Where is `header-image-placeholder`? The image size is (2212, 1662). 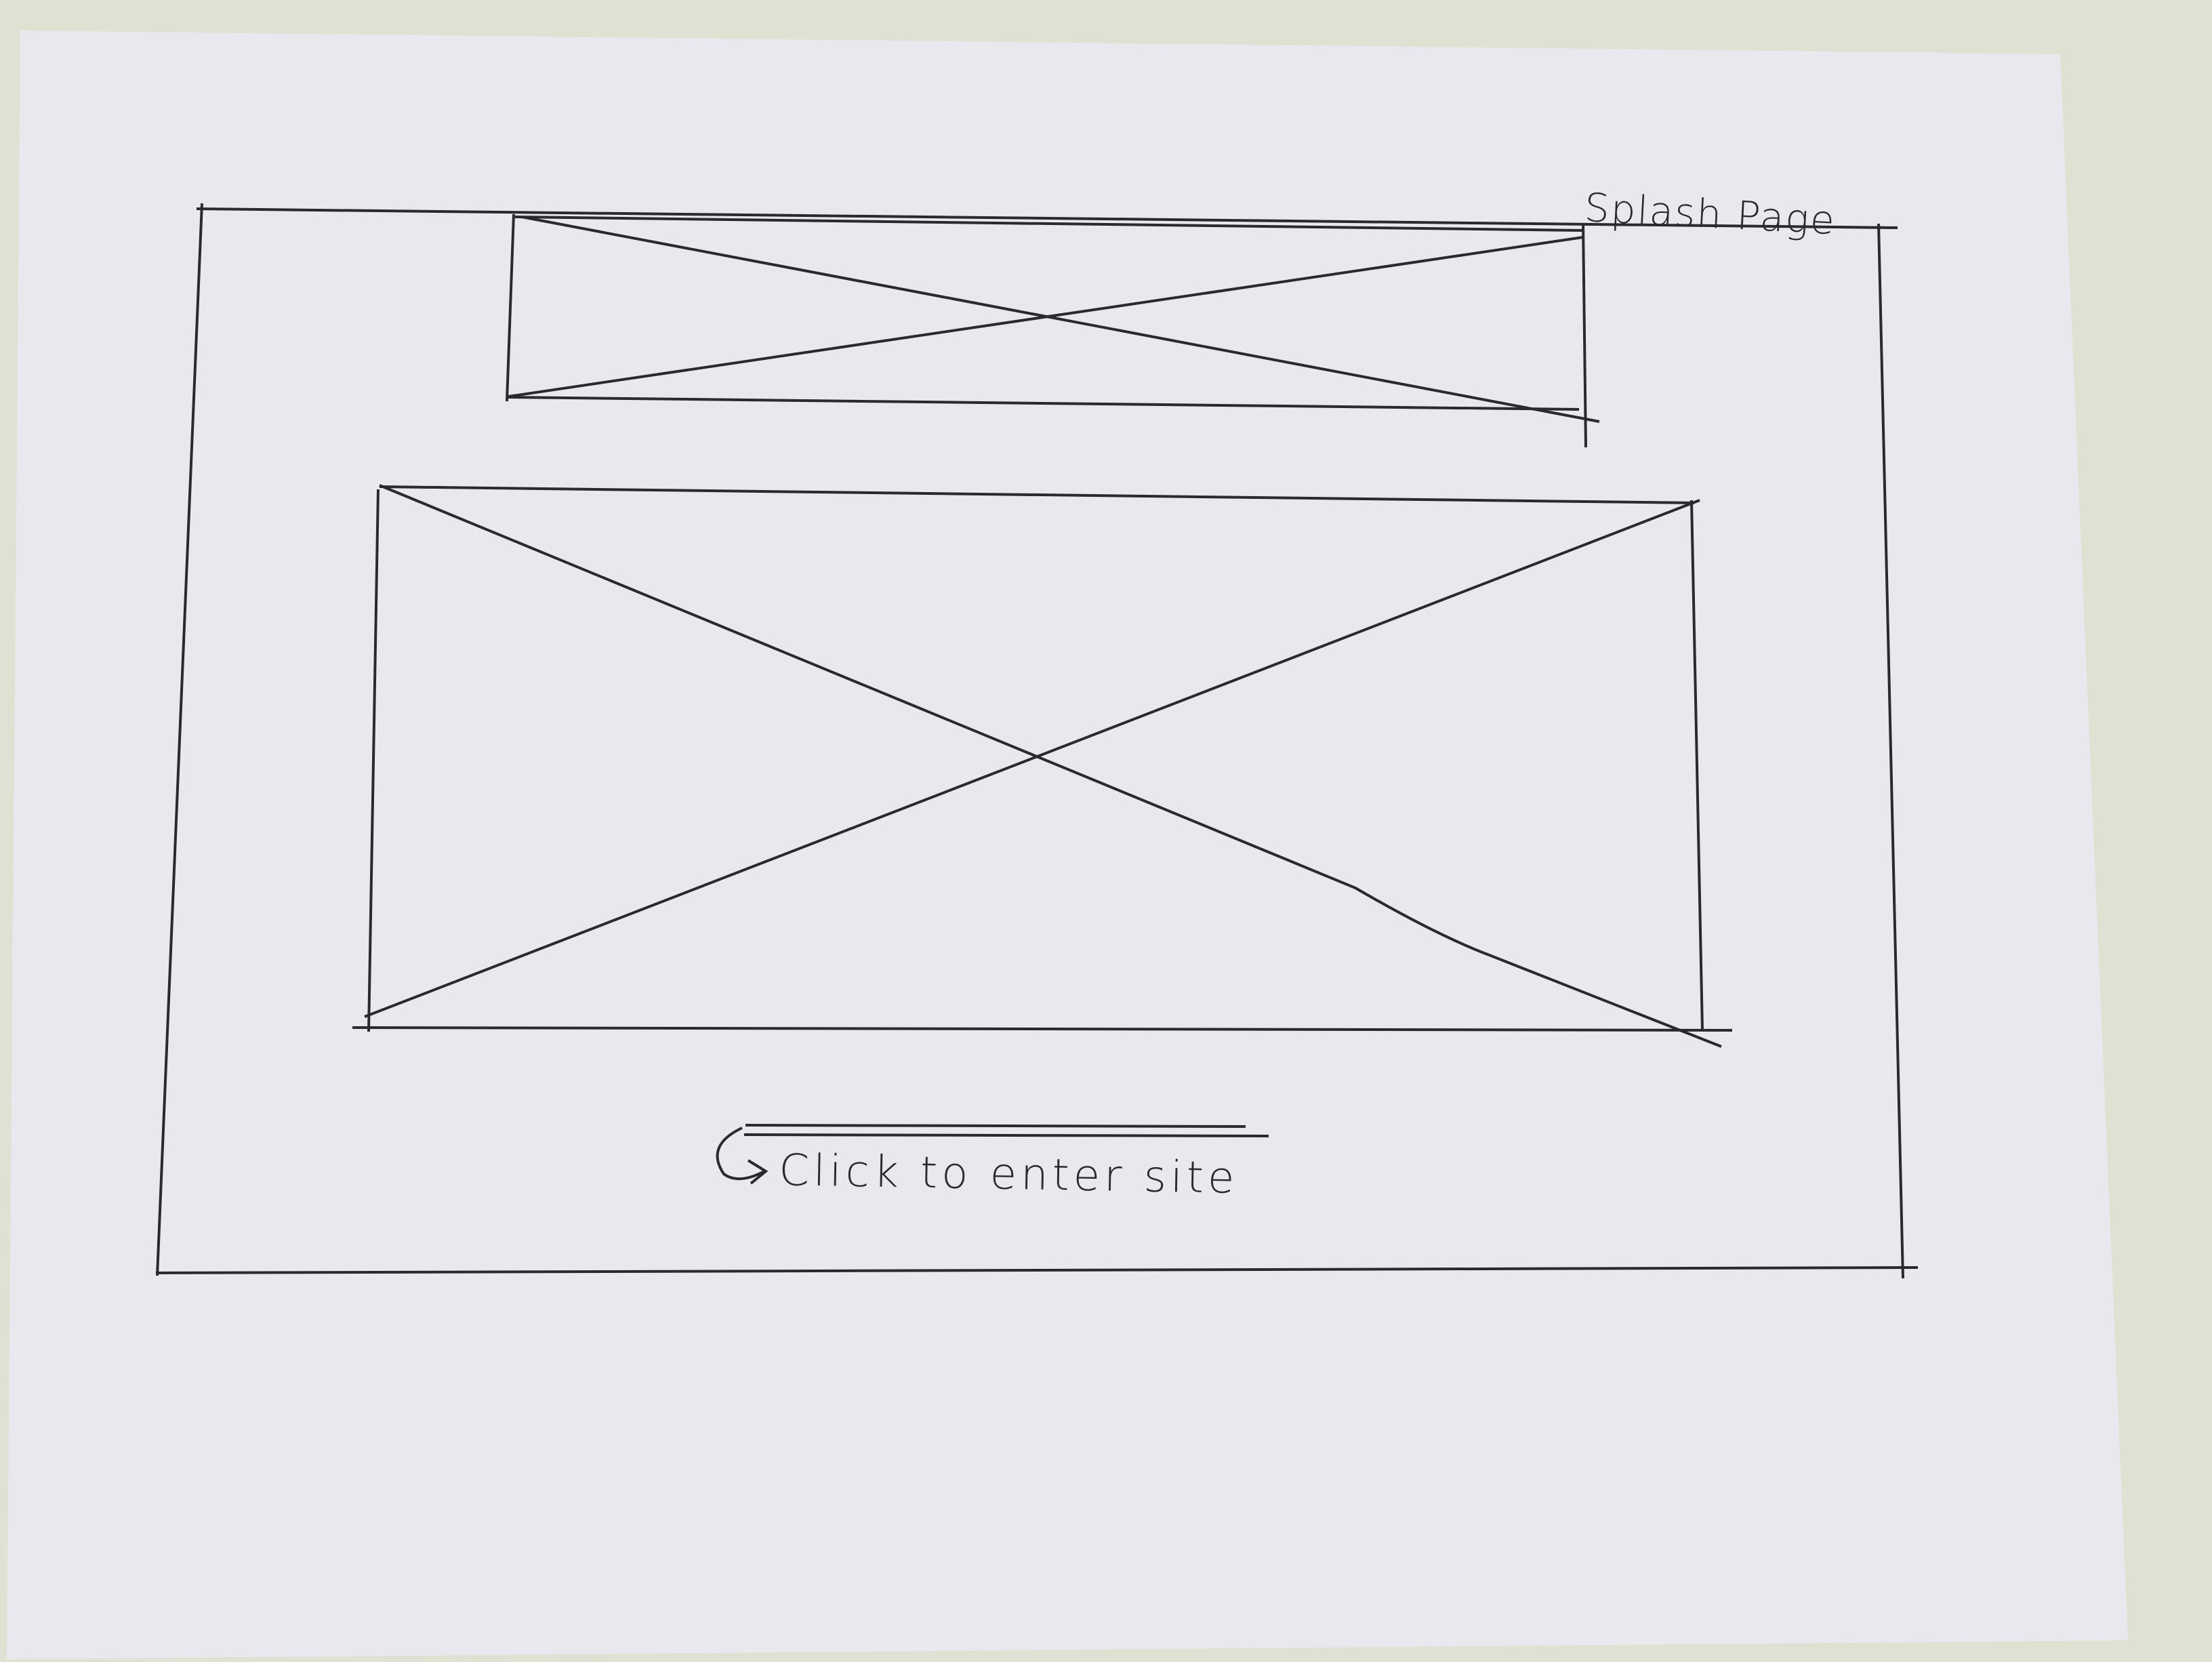
header-image-placeholder is located at coordinates (1053, 331).